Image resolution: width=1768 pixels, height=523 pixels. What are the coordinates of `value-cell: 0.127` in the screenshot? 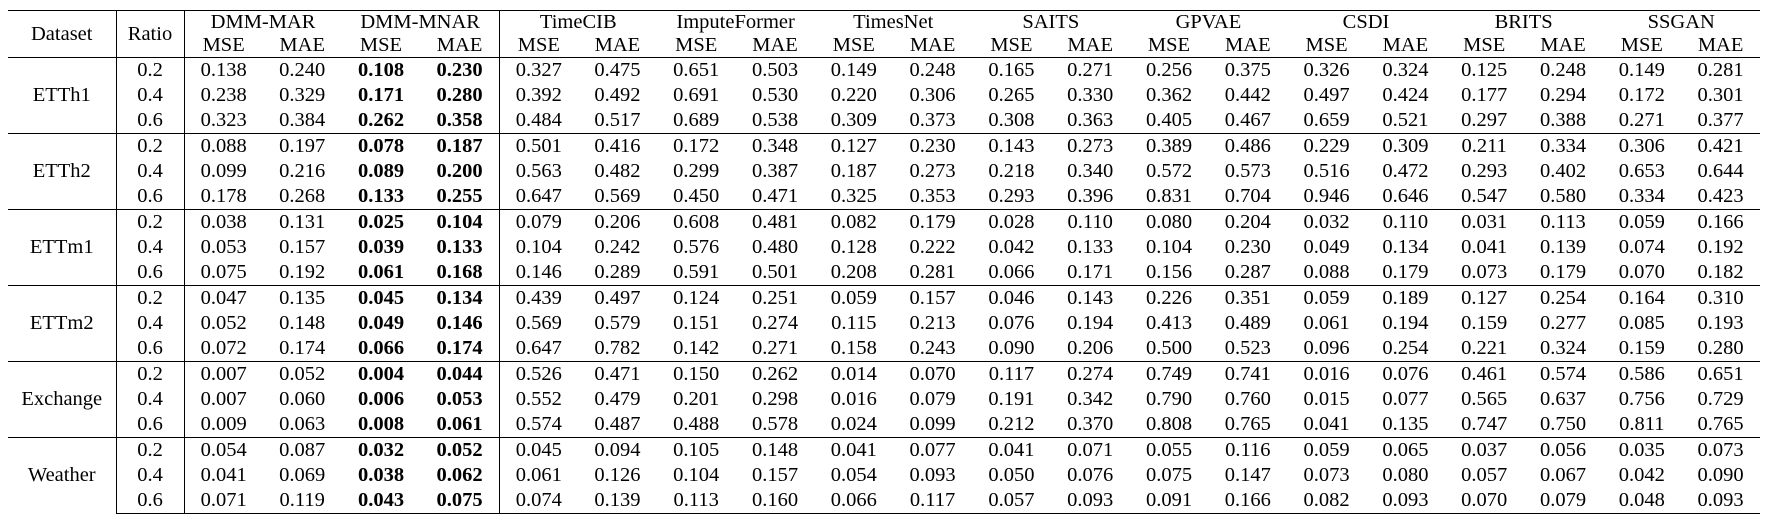 It's located at (854, 146).